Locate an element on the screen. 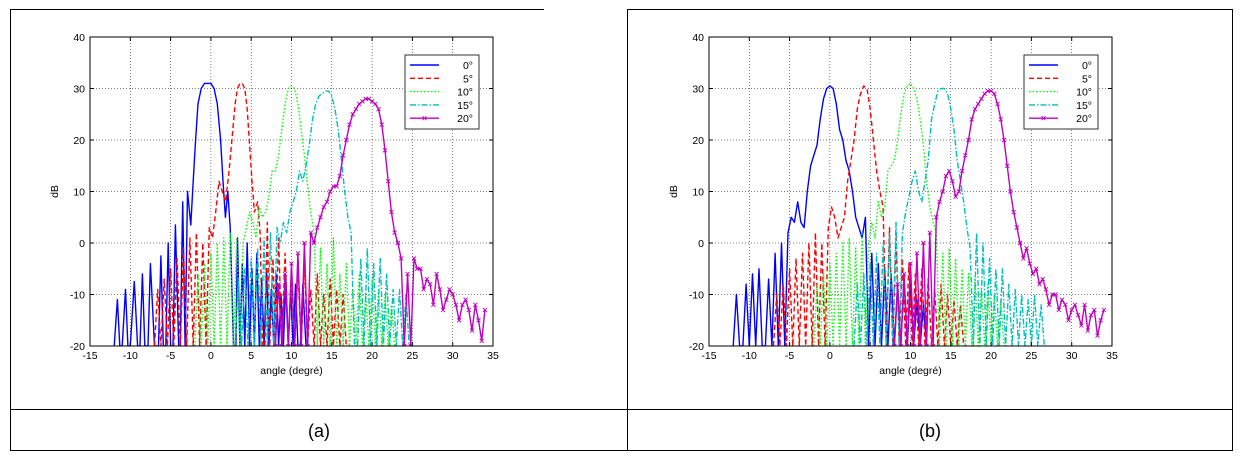 The width and height of the screenshot is (1243, 459). legend-label-2: 10° is located at coordinates (465, 93).